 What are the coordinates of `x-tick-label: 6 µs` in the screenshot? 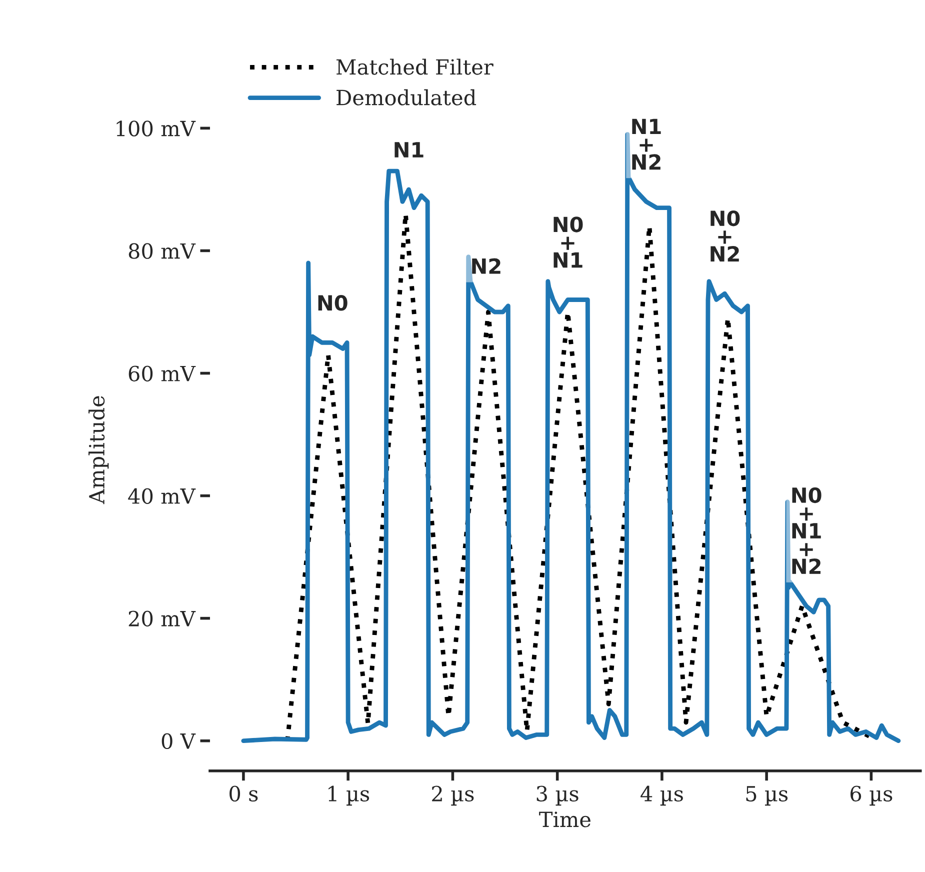 It's located at (871, 796).